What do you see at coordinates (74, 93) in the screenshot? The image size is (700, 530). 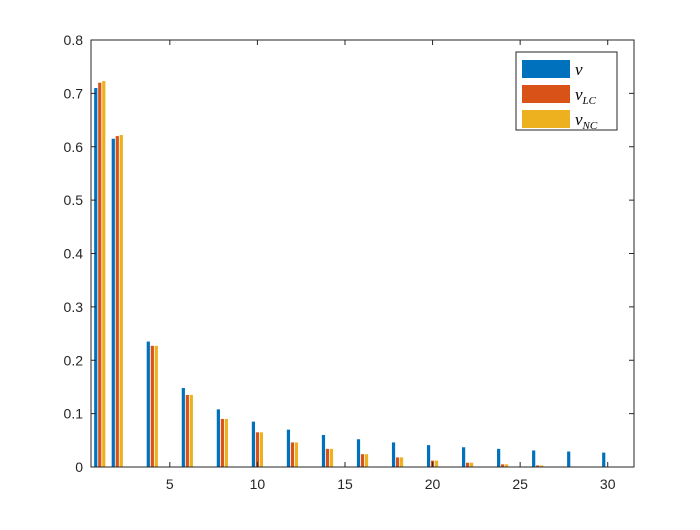 I see `y-tick-label: 0.7` at bounding box center [74, 93].